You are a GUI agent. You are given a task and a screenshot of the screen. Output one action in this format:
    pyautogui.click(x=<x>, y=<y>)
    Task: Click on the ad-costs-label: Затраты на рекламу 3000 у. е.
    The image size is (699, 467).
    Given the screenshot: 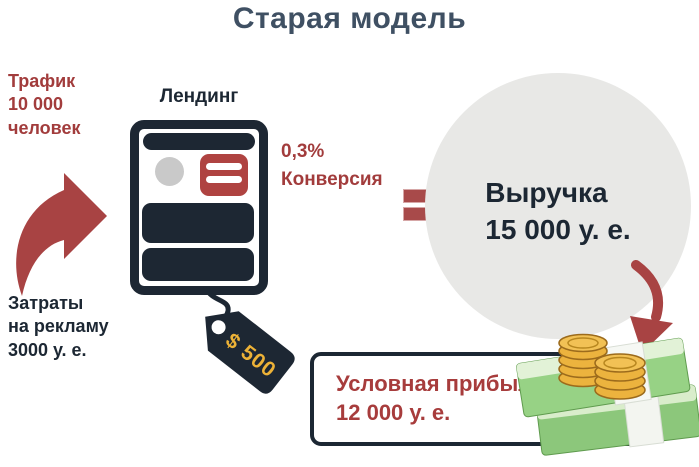 What is the action you would take?
    pyautogui.click(x=58, y=326)
    